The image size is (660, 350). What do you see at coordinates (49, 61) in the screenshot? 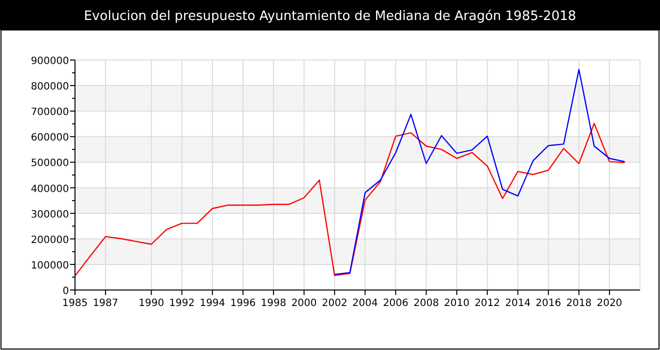
I see `y-tick-label: 900000` at bounding box center [49, 61].